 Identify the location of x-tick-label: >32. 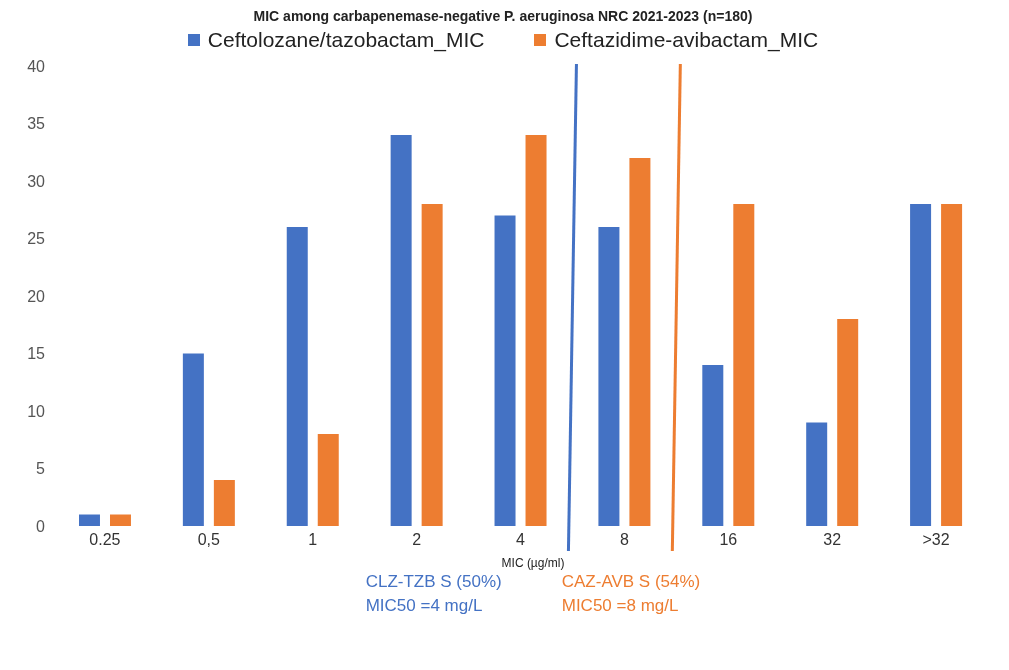
(936, 540).